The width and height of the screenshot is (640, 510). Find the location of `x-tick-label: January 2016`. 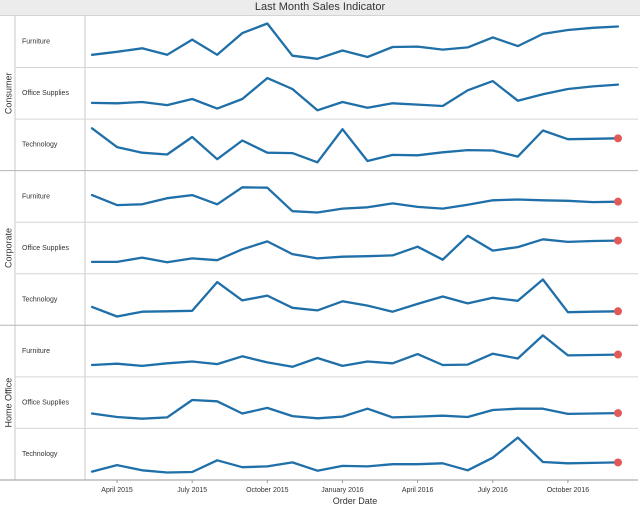

x-tick-label: January 2016 is located at coordinates (342, 490).